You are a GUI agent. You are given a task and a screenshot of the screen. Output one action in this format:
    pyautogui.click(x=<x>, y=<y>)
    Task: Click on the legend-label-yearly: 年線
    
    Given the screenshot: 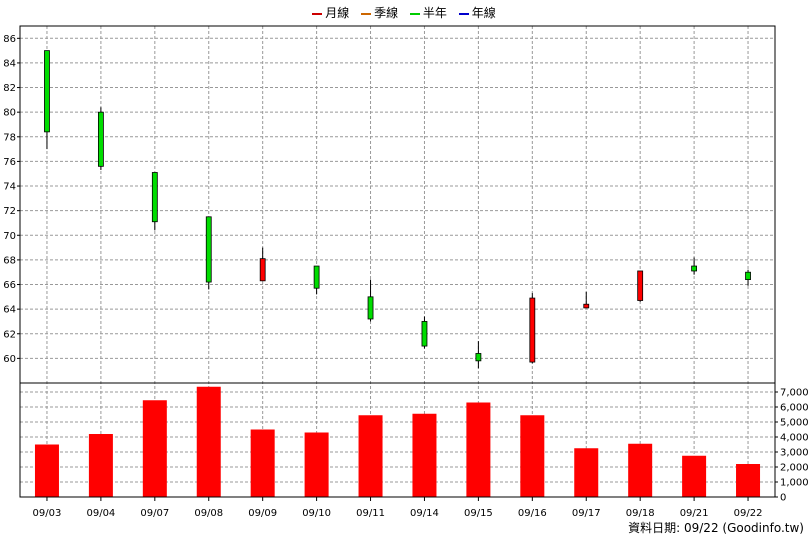 What is the action you would take?
    pyautogui.click(x=483, y=13)
    